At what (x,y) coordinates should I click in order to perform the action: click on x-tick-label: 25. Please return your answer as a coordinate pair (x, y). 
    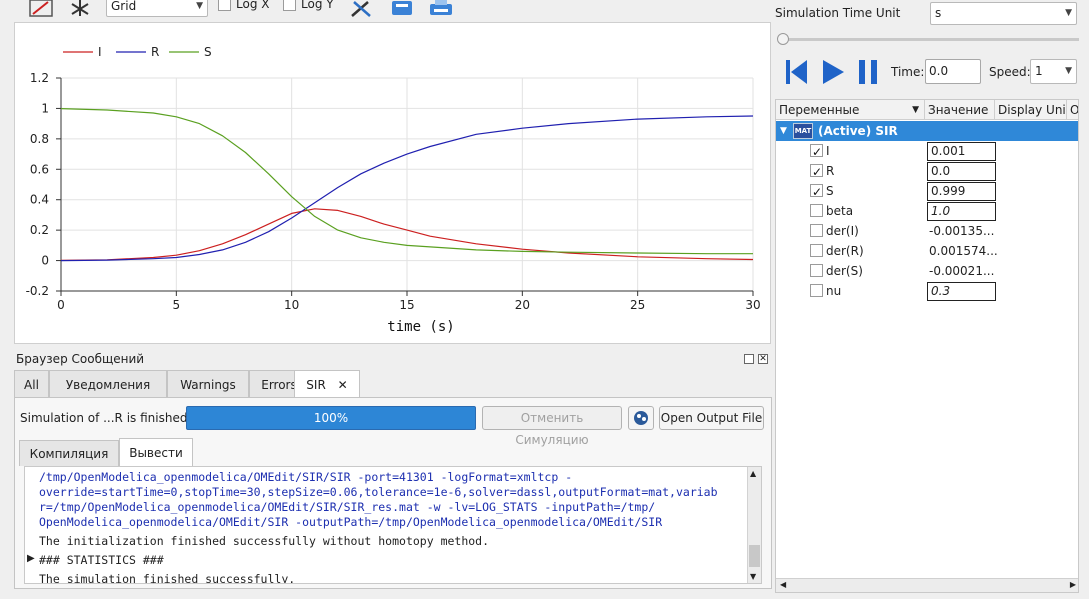
    Looking at the image, I should click on (637, 305).